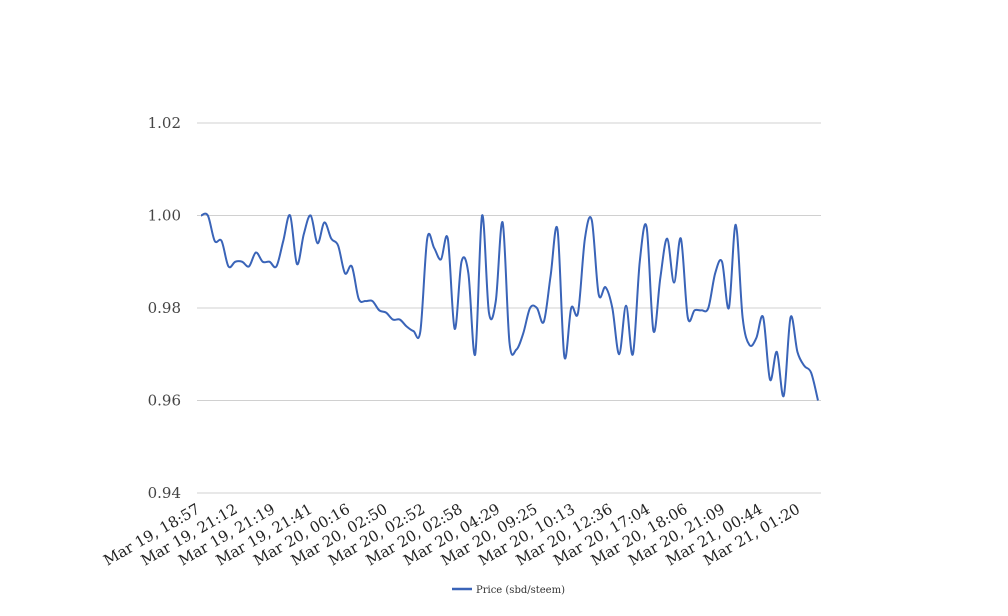 The height and width of the screenshot is (616, 1008). Describe the element at coordinates (164, 401) in the screenshot. I see `y-tick-label: 0.96` at that location.